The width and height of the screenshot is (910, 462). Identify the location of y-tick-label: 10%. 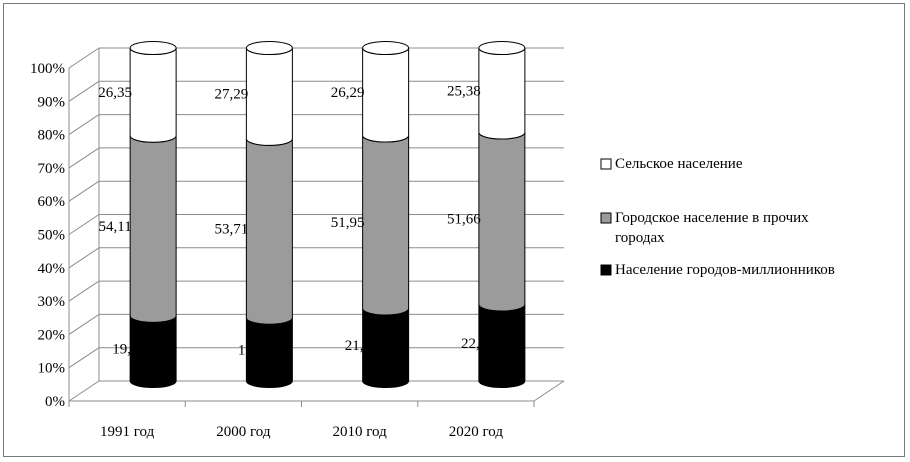
(52, 369).